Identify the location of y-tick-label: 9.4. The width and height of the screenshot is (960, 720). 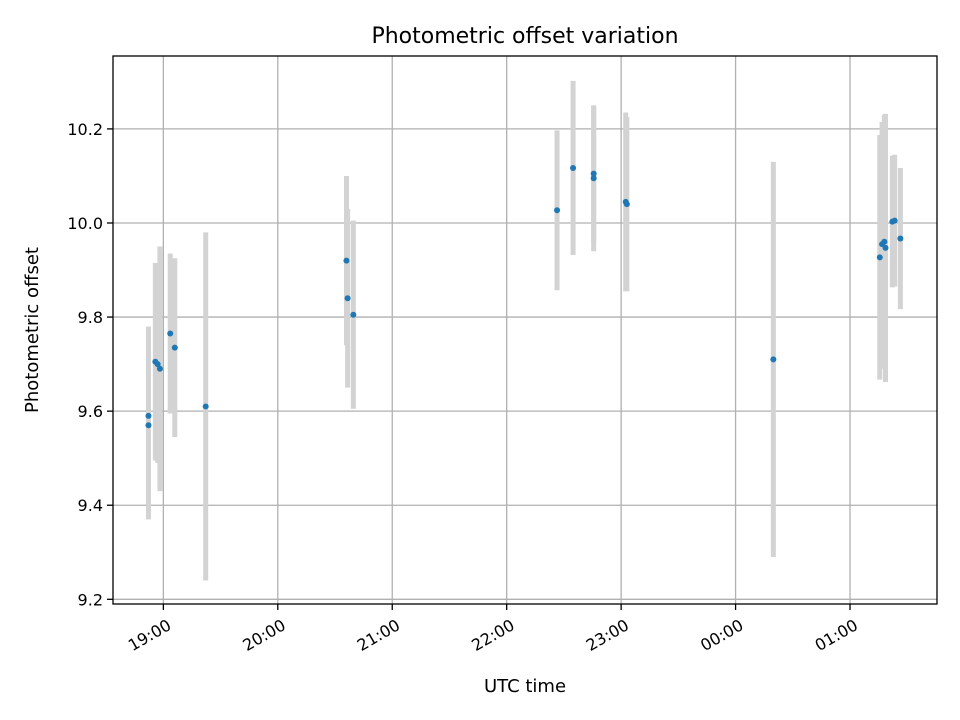
(90, 505).